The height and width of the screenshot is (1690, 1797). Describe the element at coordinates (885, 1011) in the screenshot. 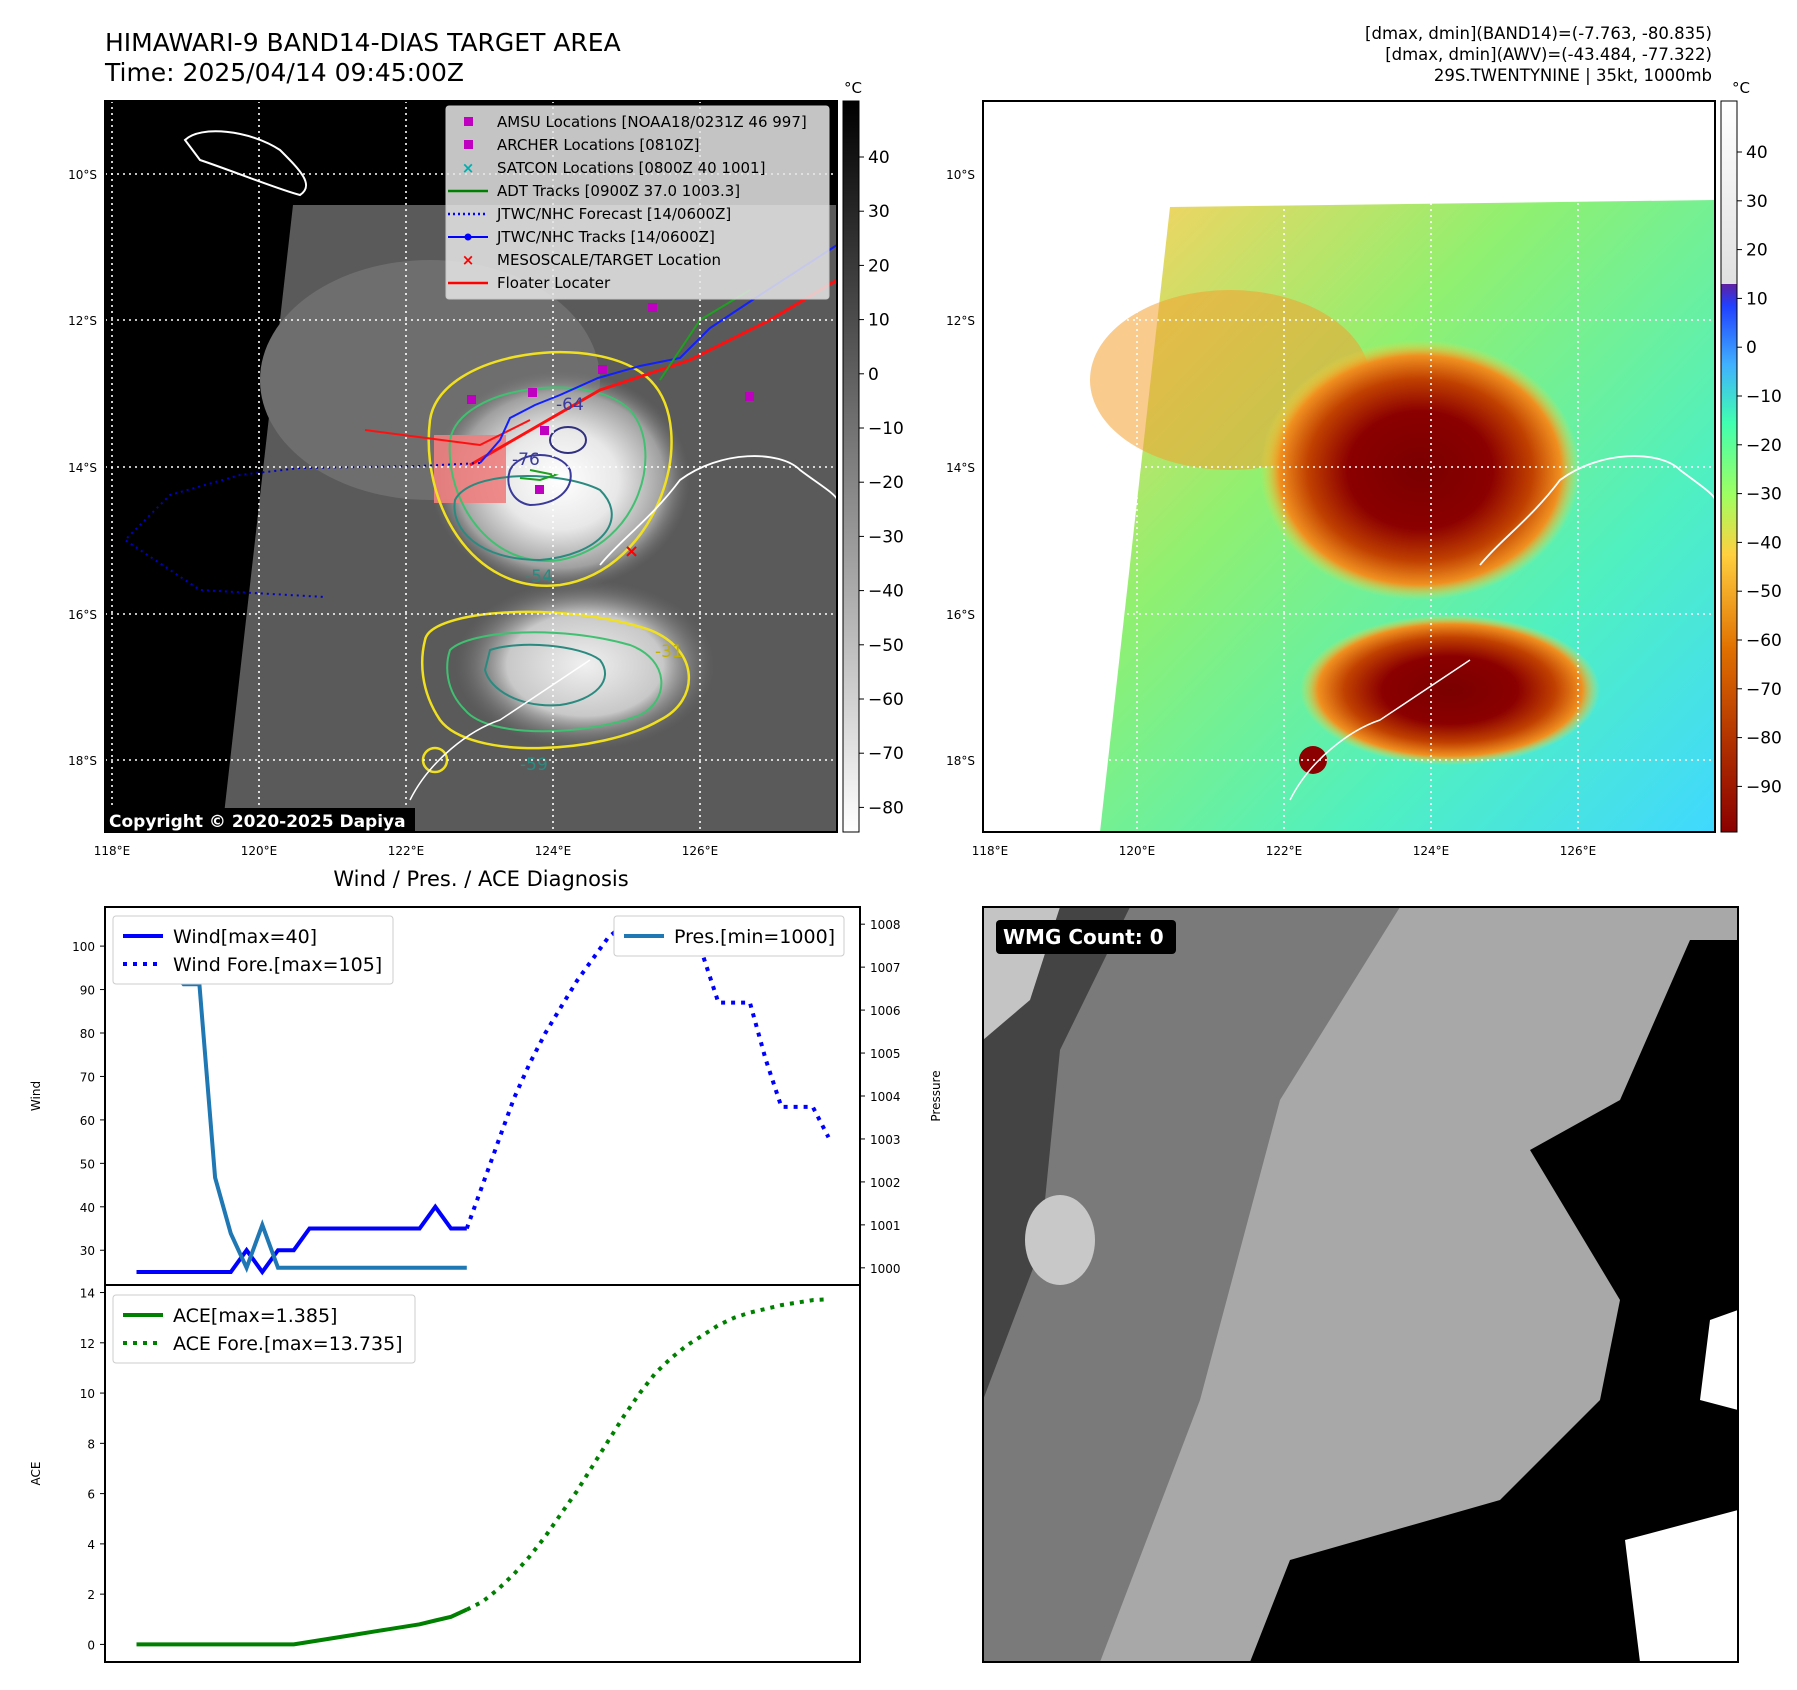

I see `y-right-tick-label: 1006` at that location.